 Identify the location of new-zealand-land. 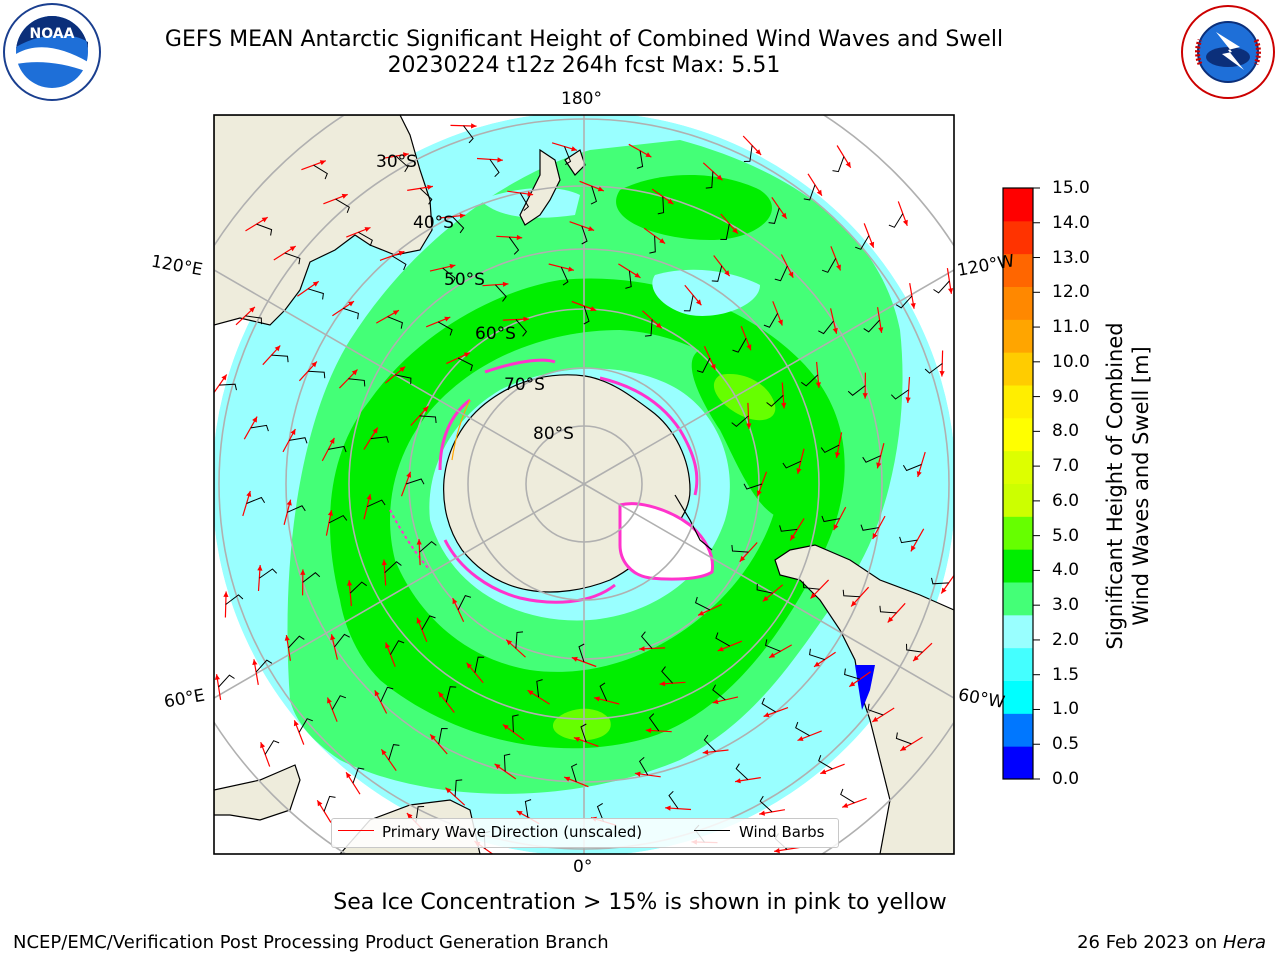
(540, 187).